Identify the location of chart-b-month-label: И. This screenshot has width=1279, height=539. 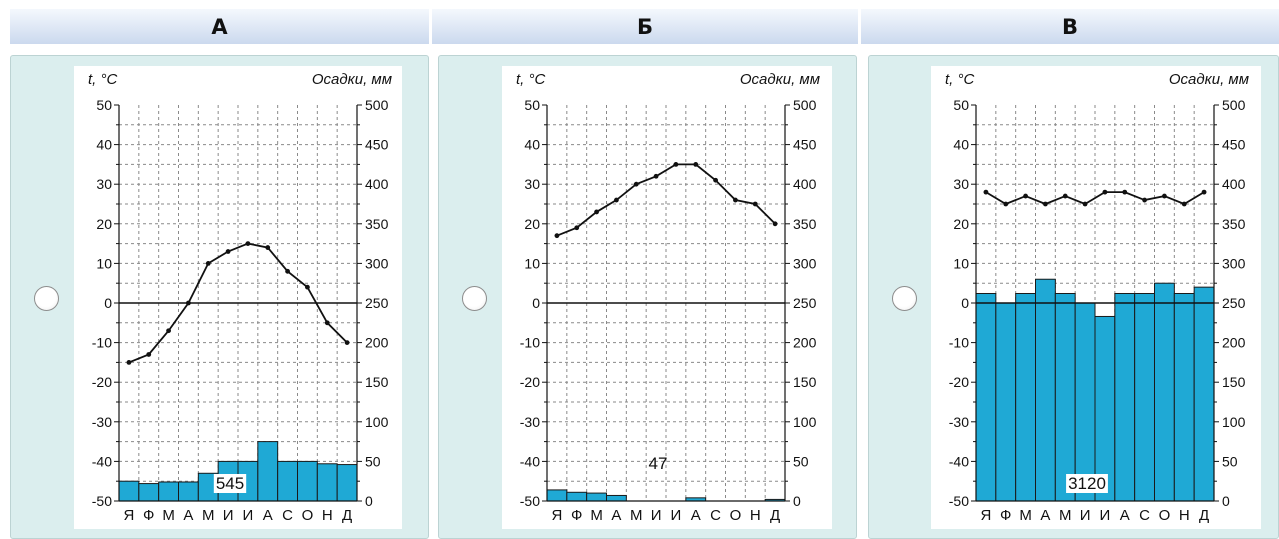
(656, 515).